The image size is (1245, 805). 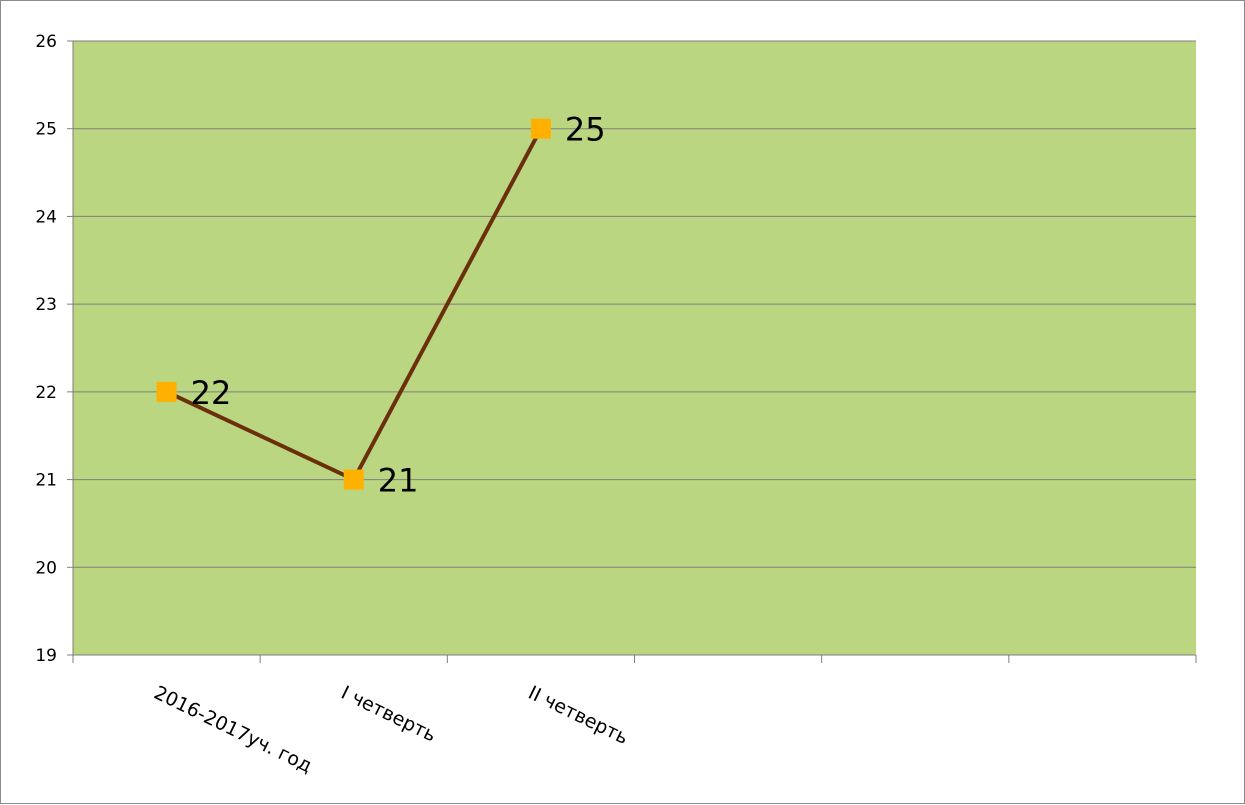 What do you see at coordinates (46, 42) in the screenshot?
I see `y-tick-label: 26` at bounding box center [46, 42].